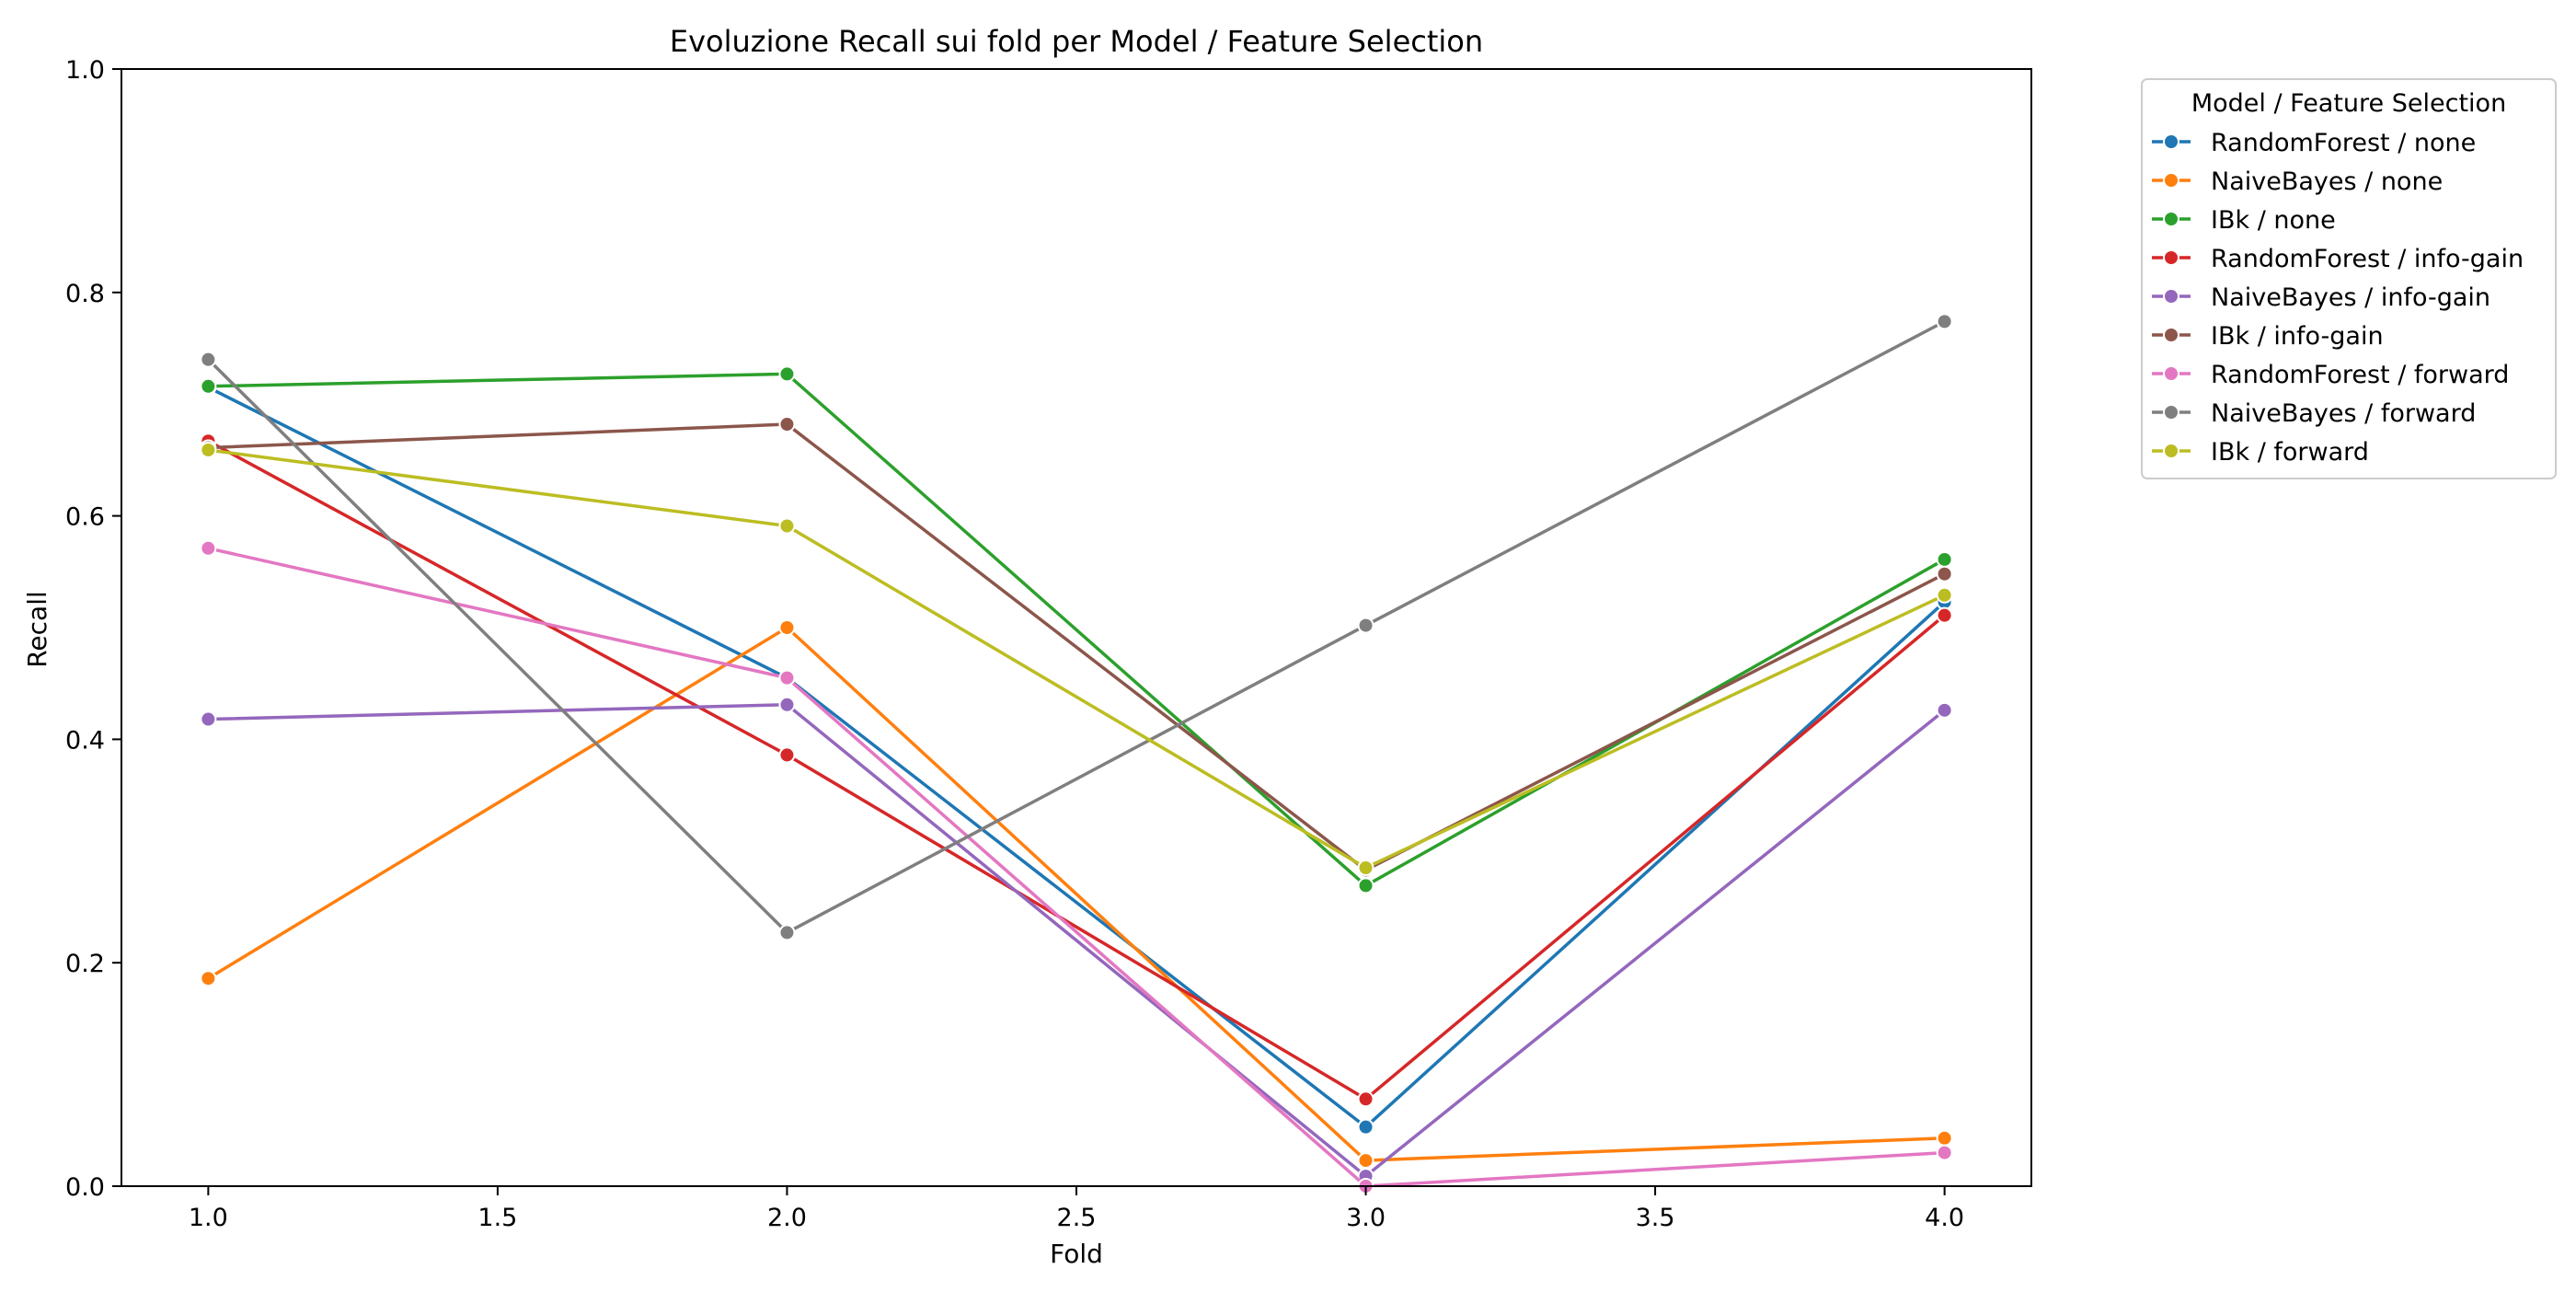 The height and width of the screenshot is (1292, 2576). I want to click on y-tick-label: 0.8, so click(85, 294).